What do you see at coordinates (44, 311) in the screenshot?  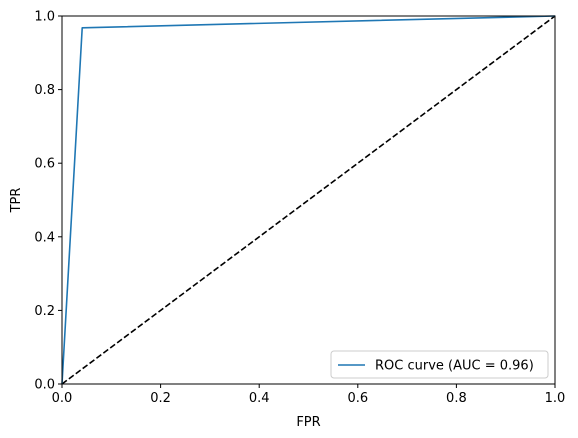 I see `y-tick-label: 0.2` at bounding box center [44, 311].